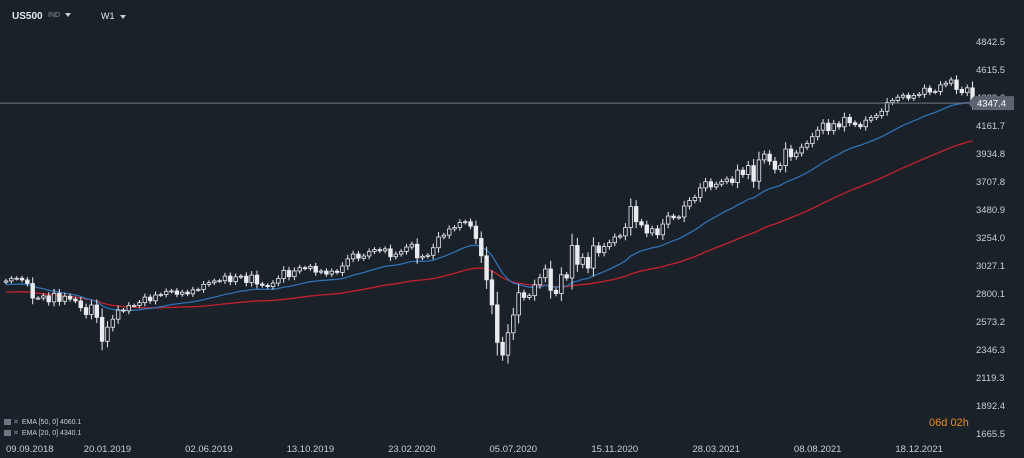 The height and width of the screenshot is (458, 1024). I want to click on y-tick-label: 2346.3, so click(990, 350).